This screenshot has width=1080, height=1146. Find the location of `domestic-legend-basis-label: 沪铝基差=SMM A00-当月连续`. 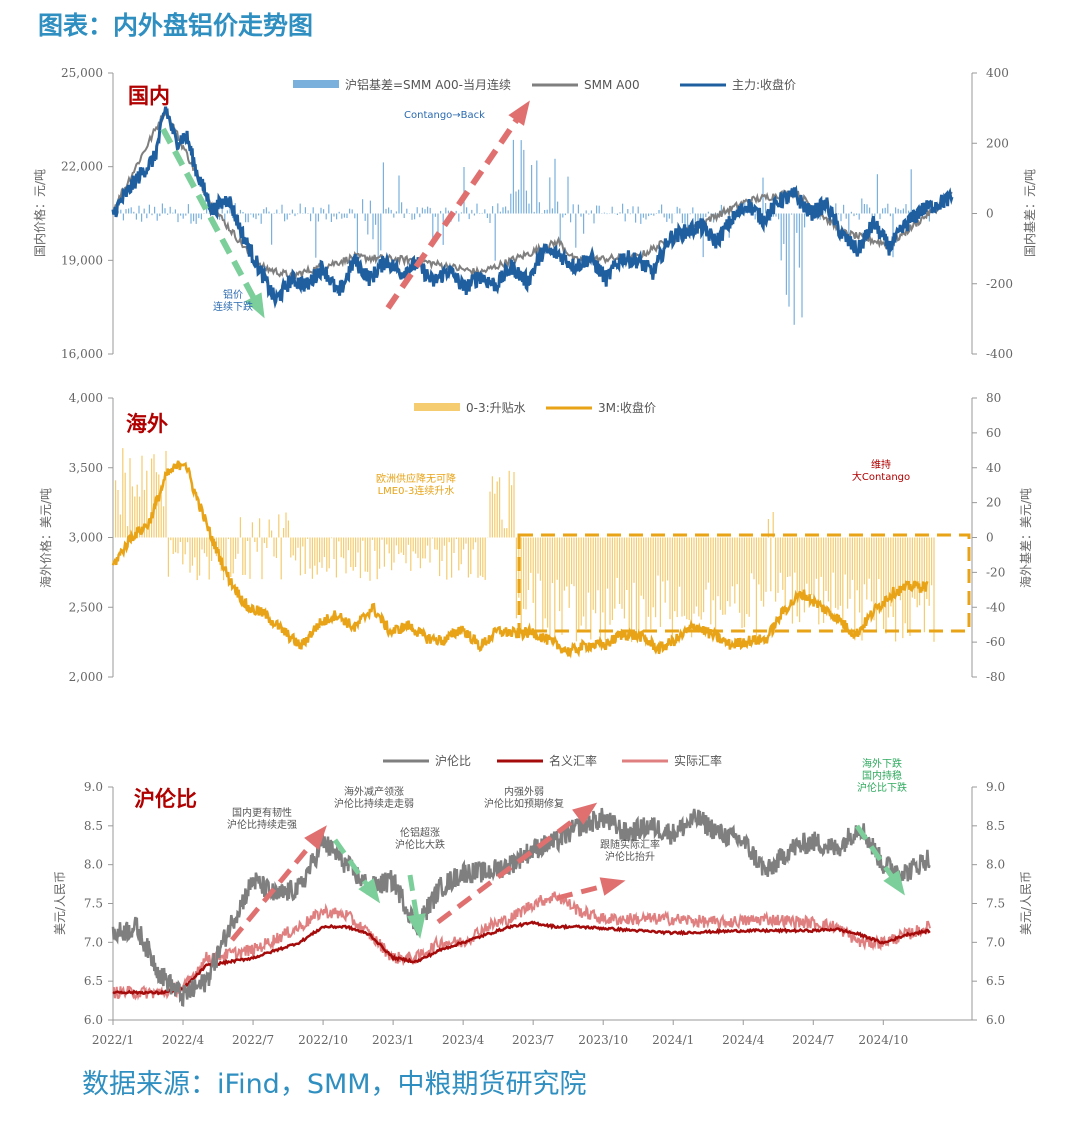

domestic-legend-basis-label: 沪铝基差=SMM A00-当月连续 is located at coordinates (428, 84).